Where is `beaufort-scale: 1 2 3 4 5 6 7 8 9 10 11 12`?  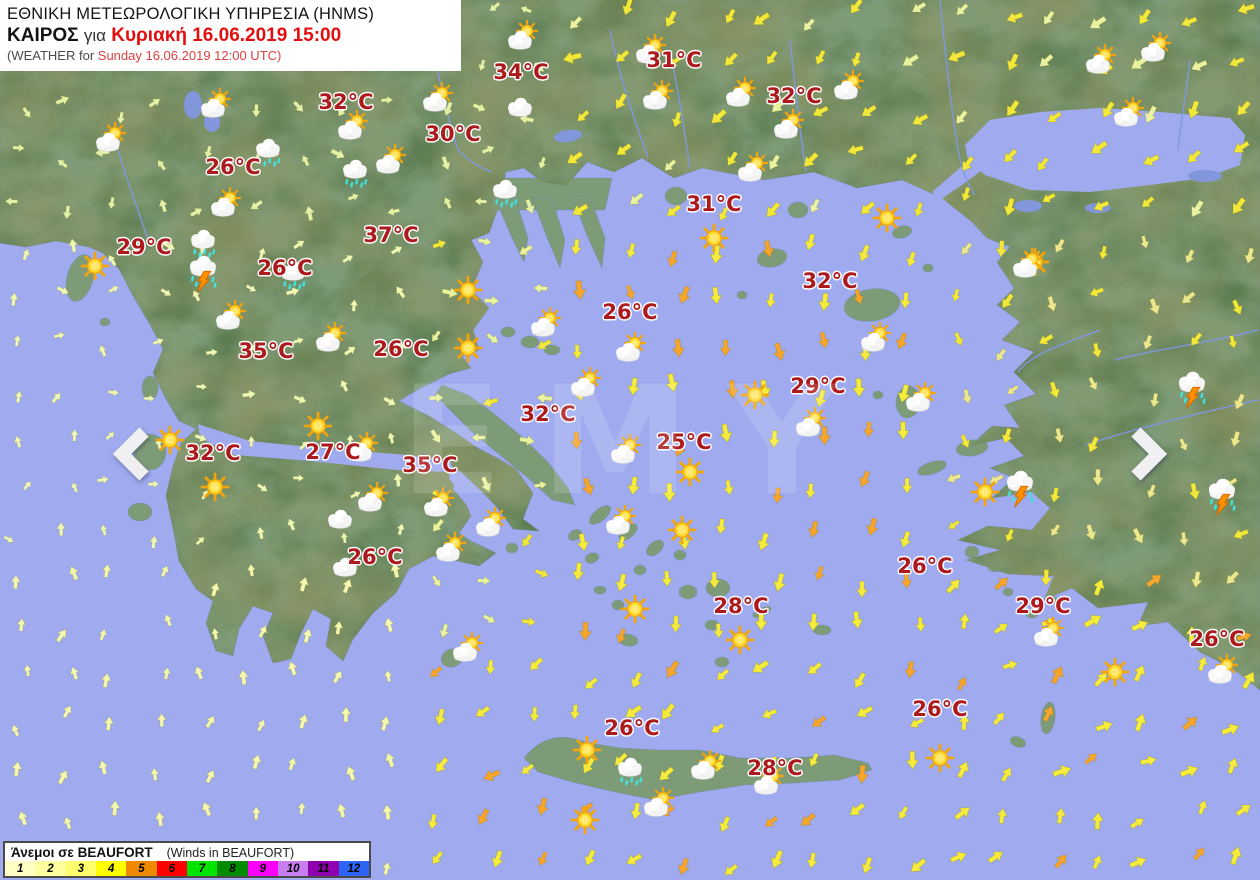
beaufort-scale: 1 2 3 4 5 6 7 8 9 10 11 12 is located at coordinates (187, 868).